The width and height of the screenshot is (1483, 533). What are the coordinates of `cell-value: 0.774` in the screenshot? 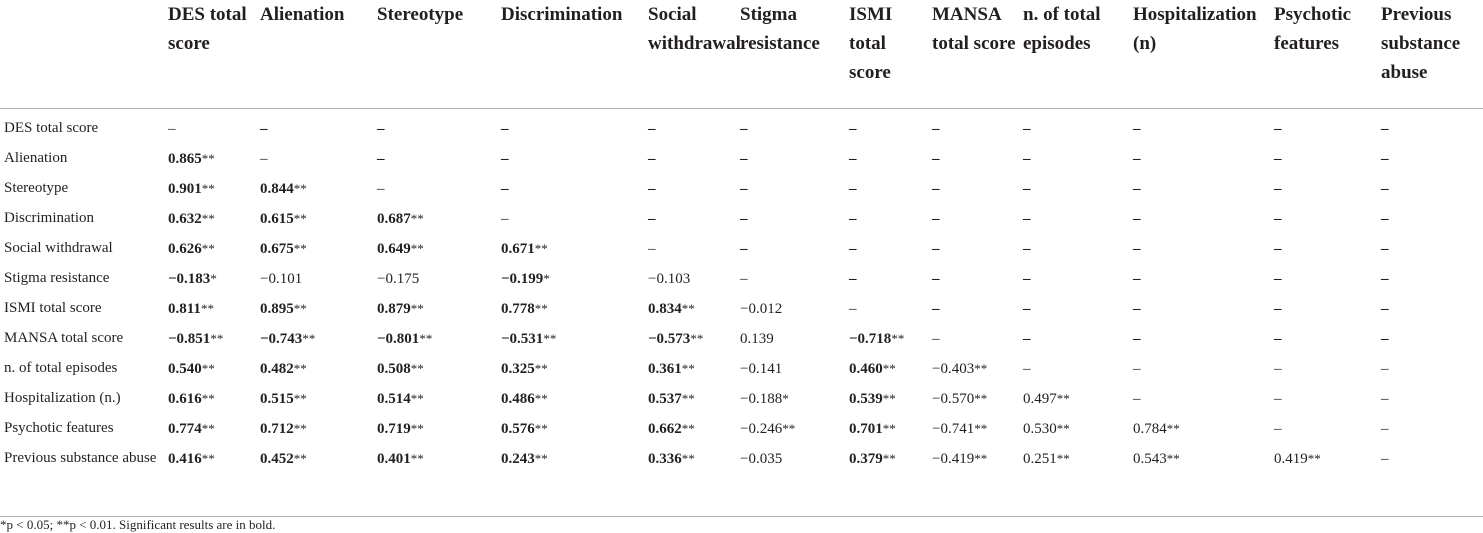 It's located at (185, 429).